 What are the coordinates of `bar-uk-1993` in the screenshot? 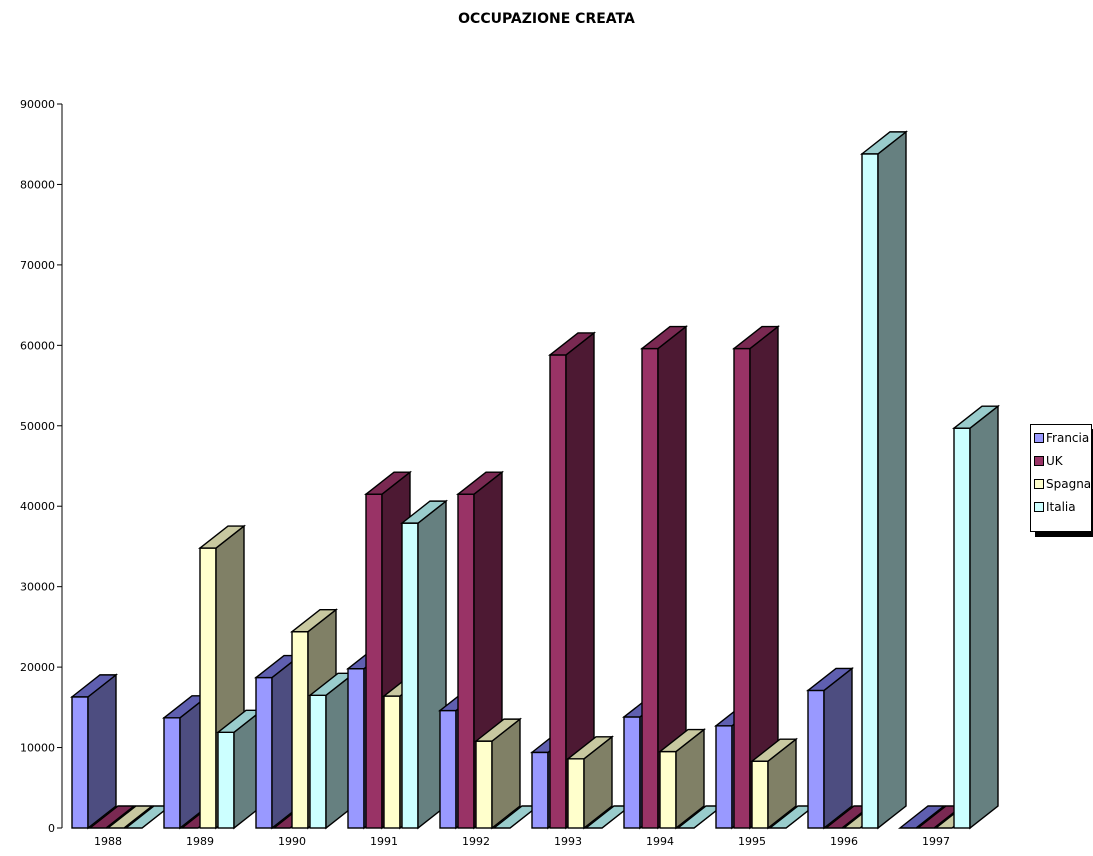 It's located at (558, 591).